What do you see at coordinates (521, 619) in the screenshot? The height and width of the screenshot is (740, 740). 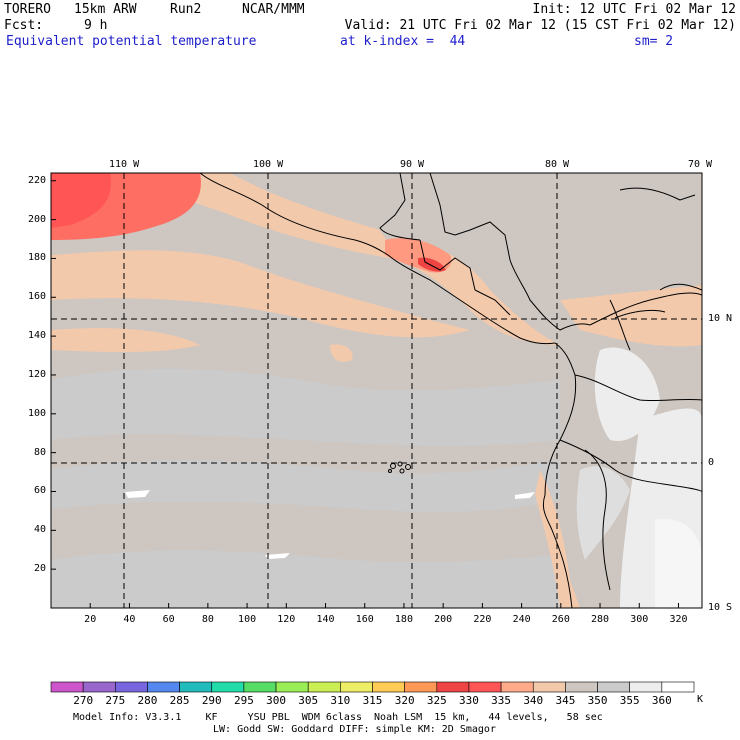 I see `x-tick-label: 240` at bounding box center [521, 619].